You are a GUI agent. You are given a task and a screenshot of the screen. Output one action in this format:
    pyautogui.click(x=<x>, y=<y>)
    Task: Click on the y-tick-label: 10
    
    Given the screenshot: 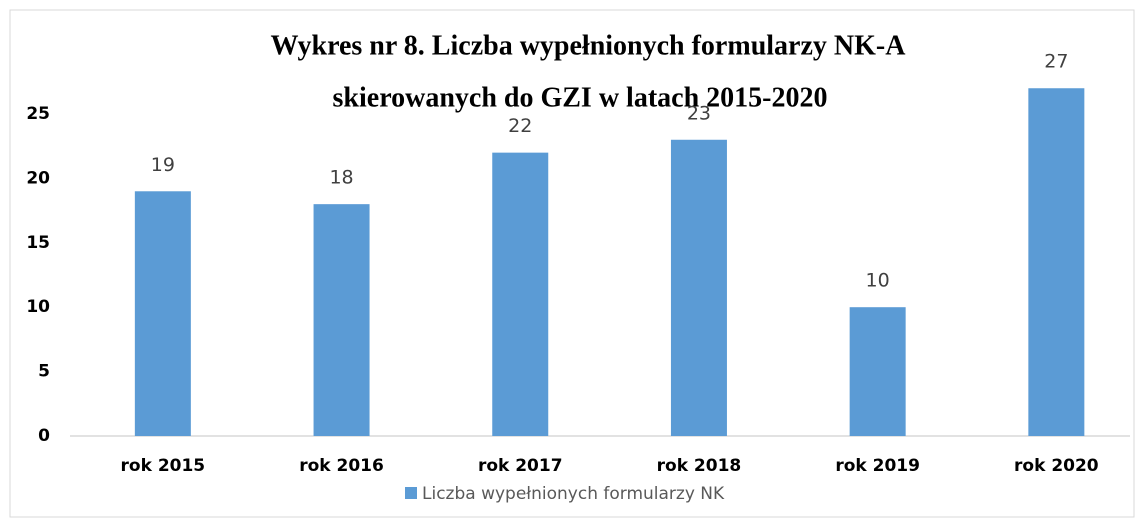 What is the action you would take?
    pyautogui.click(x=38, y=307)
    